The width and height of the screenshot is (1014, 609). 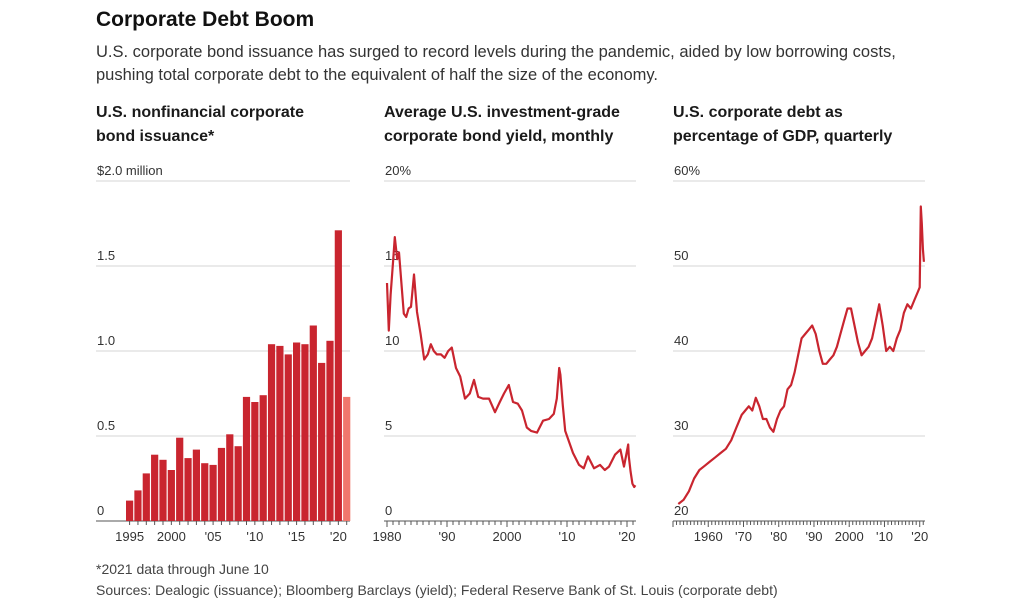 I want to click on yield-x-tick-label-3: '10, so click(x=567, y=536).